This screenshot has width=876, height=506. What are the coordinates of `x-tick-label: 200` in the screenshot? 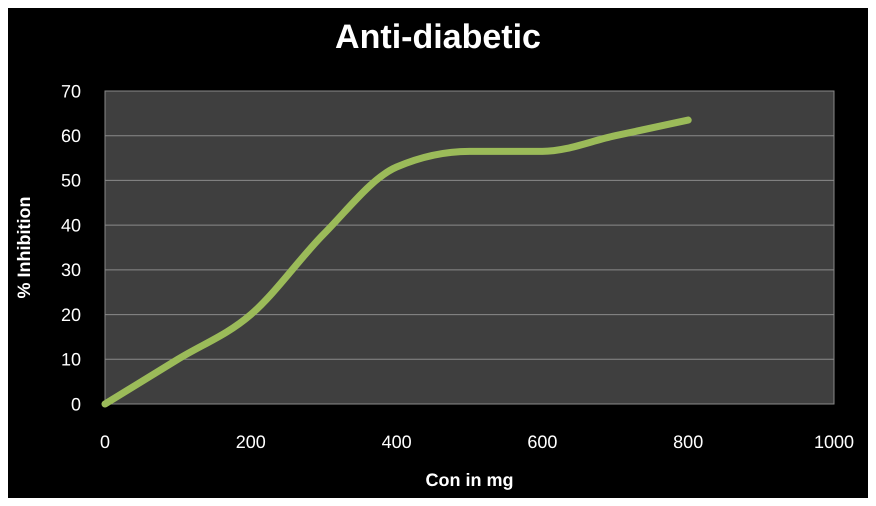 It's located at (251, 442).